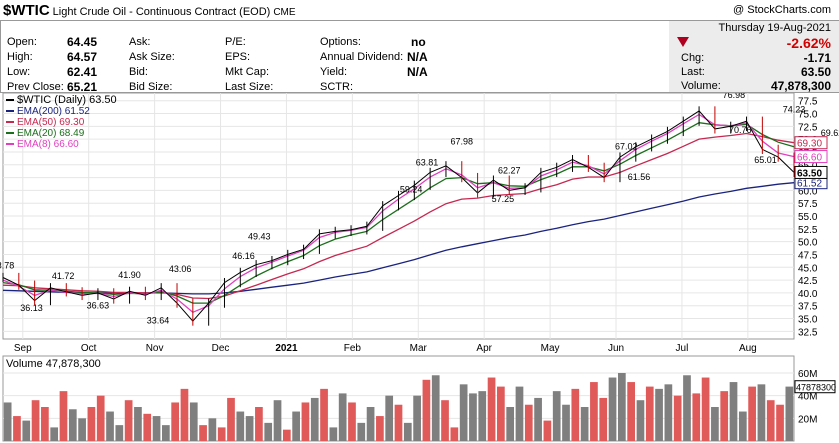 The width and height of the screenshot is (839, 443). I want to click on price-annotation: 49.43, so click(259, 237).